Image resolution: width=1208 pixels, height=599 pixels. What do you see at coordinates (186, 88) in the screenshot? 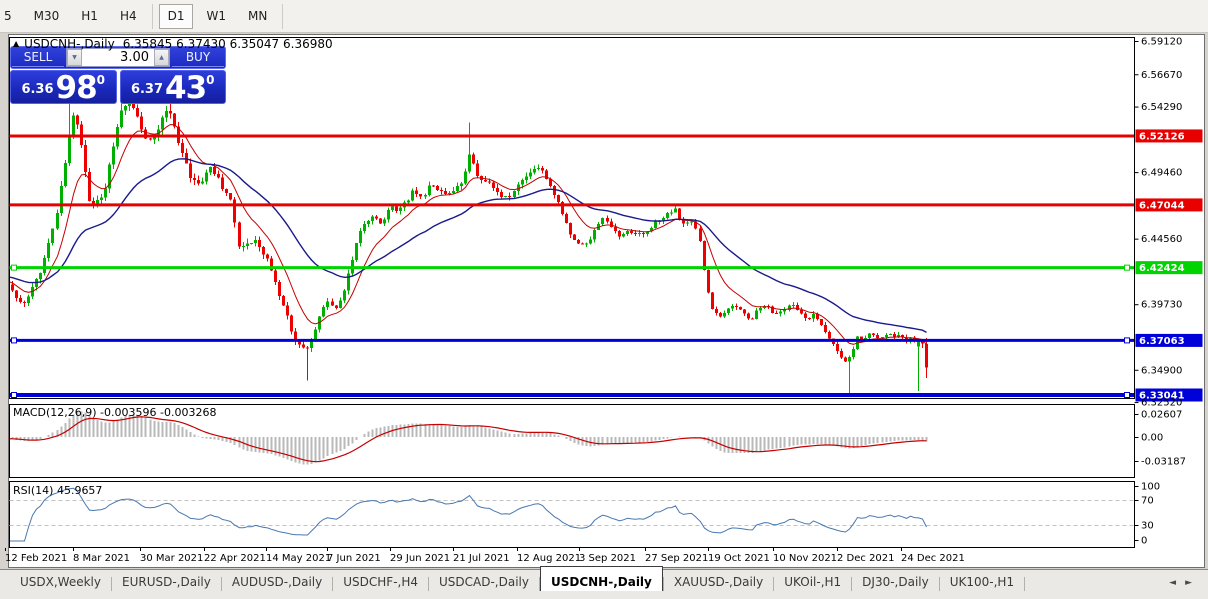
I see `buy-price-big: 43` at bounding box center [186, 88].